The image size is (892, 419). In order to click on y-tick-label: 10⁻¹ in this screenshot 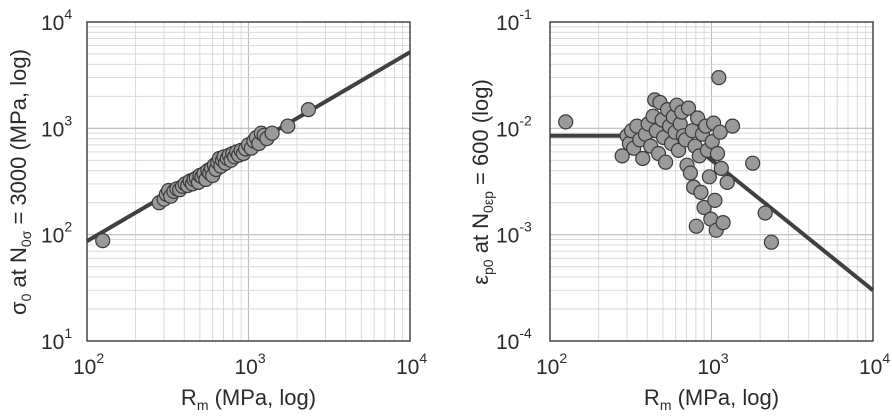, I will do `click(514, 20)`.